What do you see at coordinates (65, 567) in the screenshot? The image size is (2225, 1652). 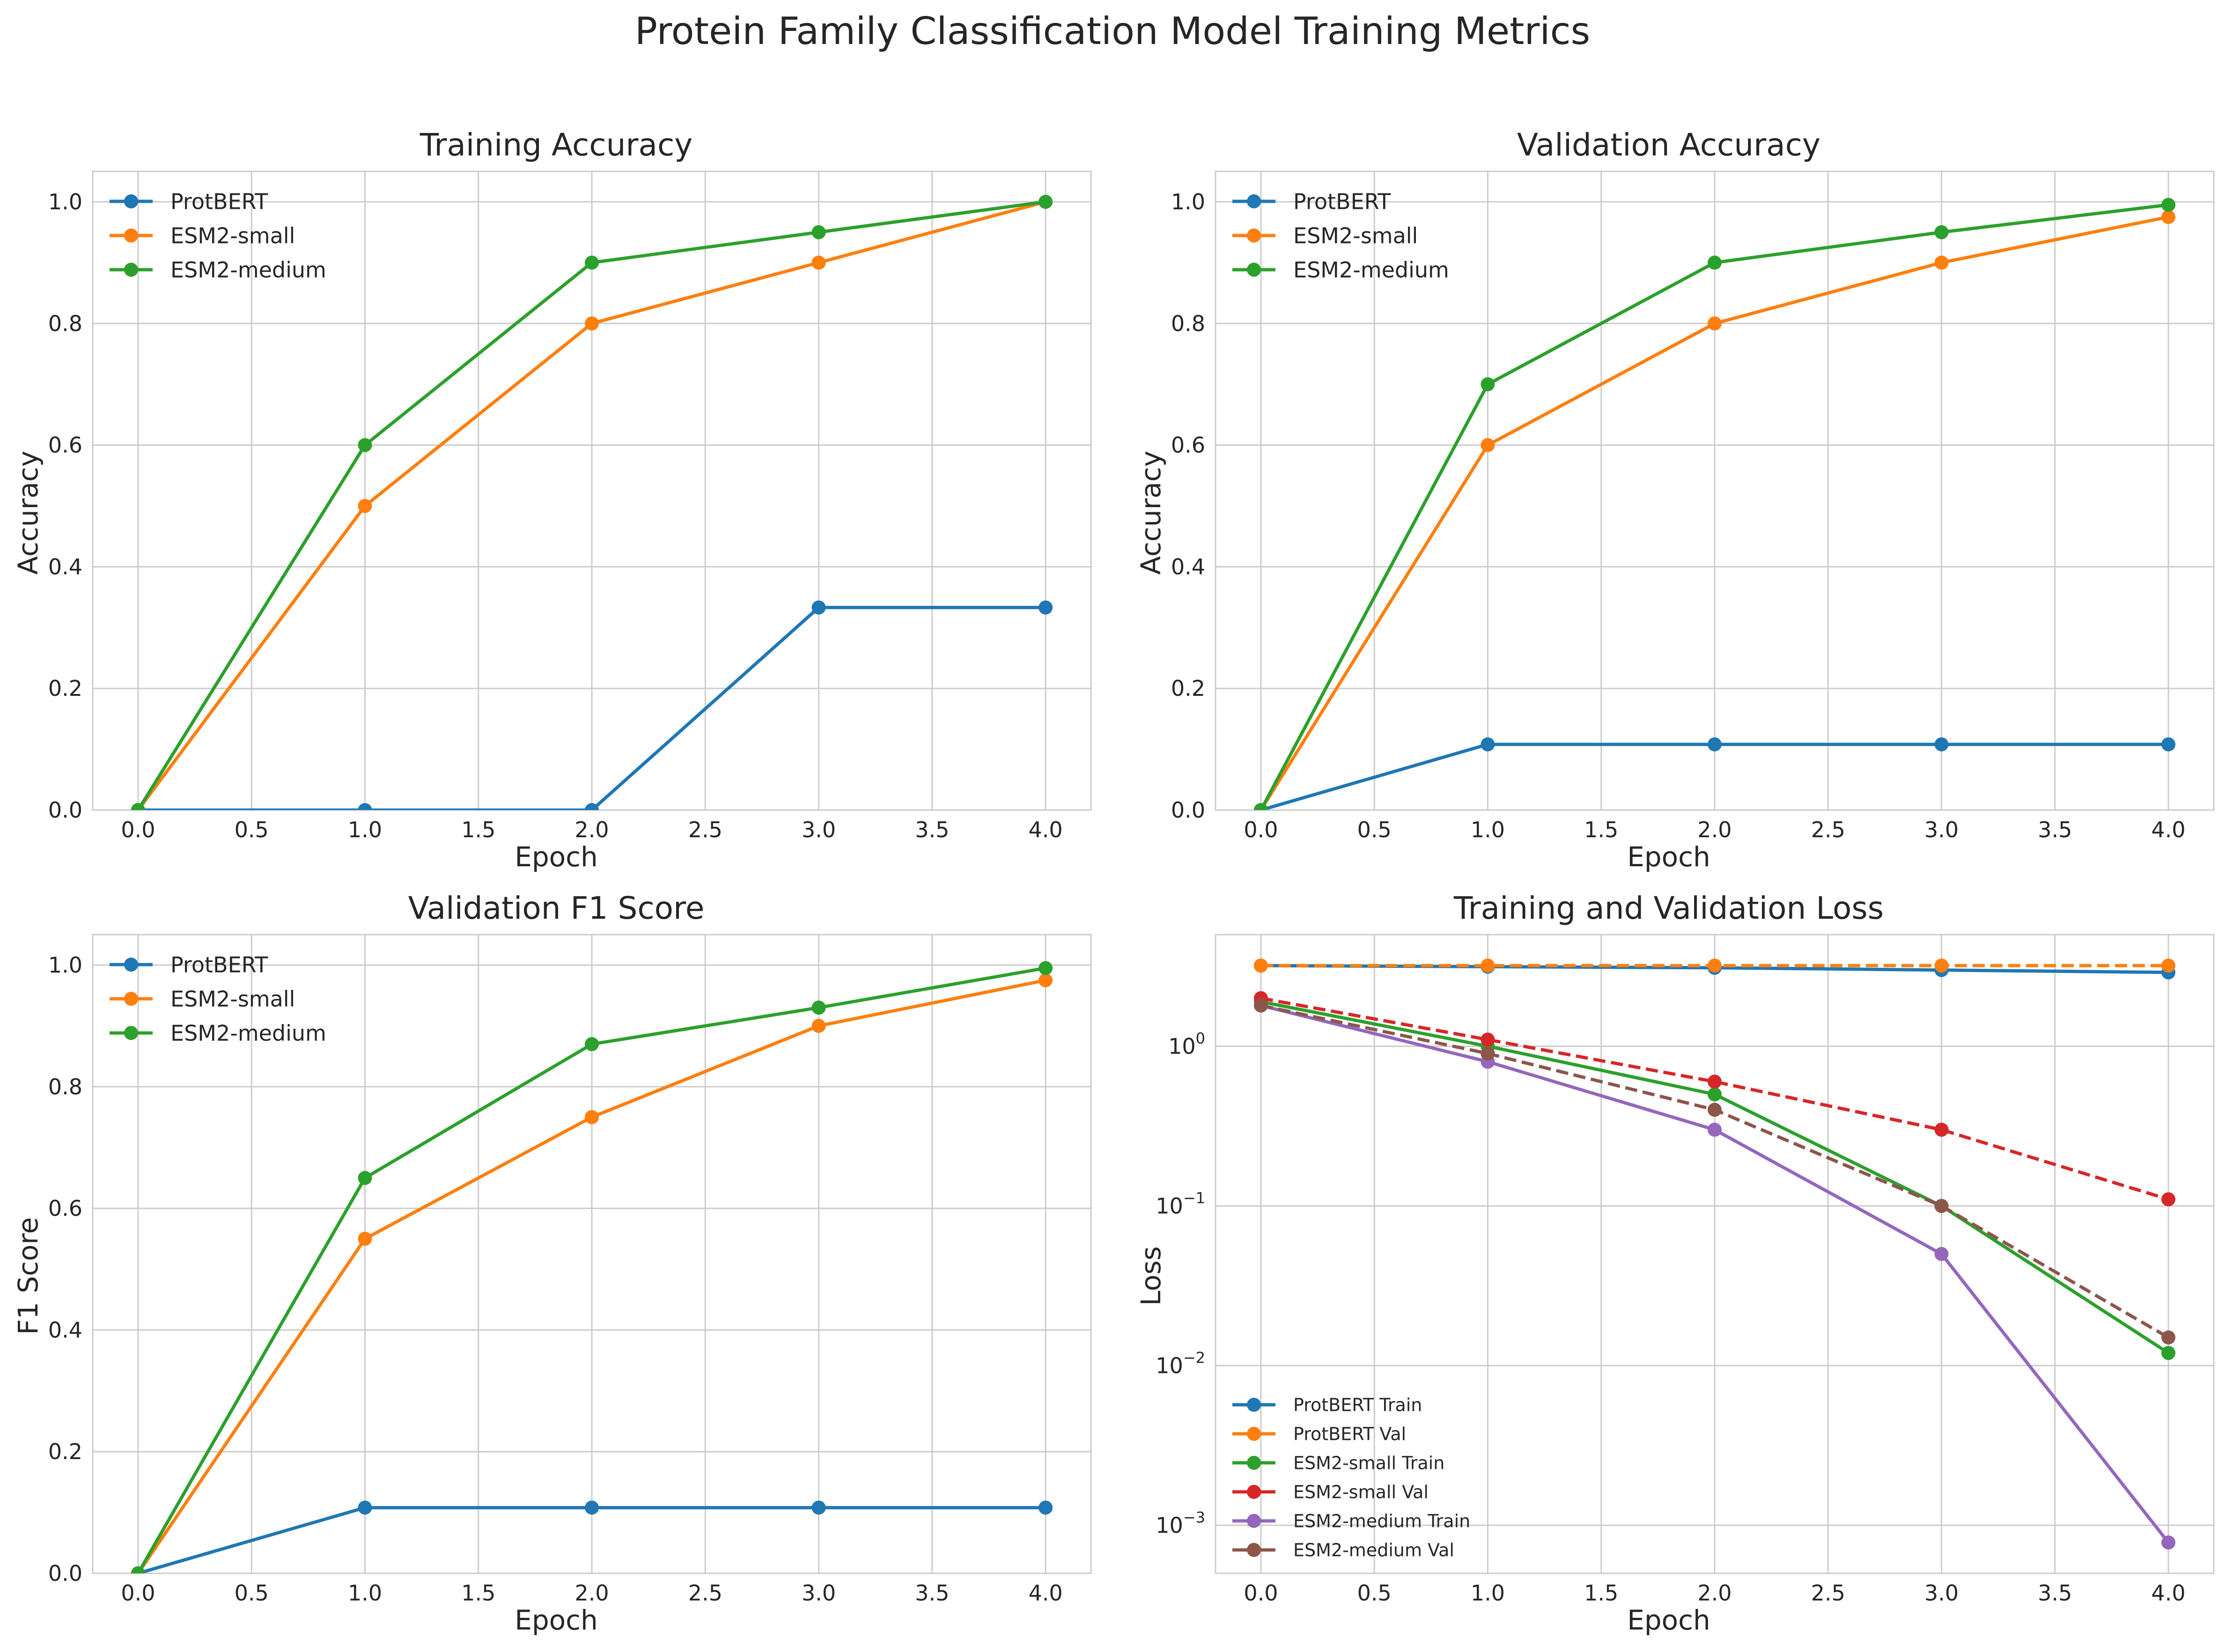 I see `y-tick-label: 0.4` at bounding box center [65, 567].